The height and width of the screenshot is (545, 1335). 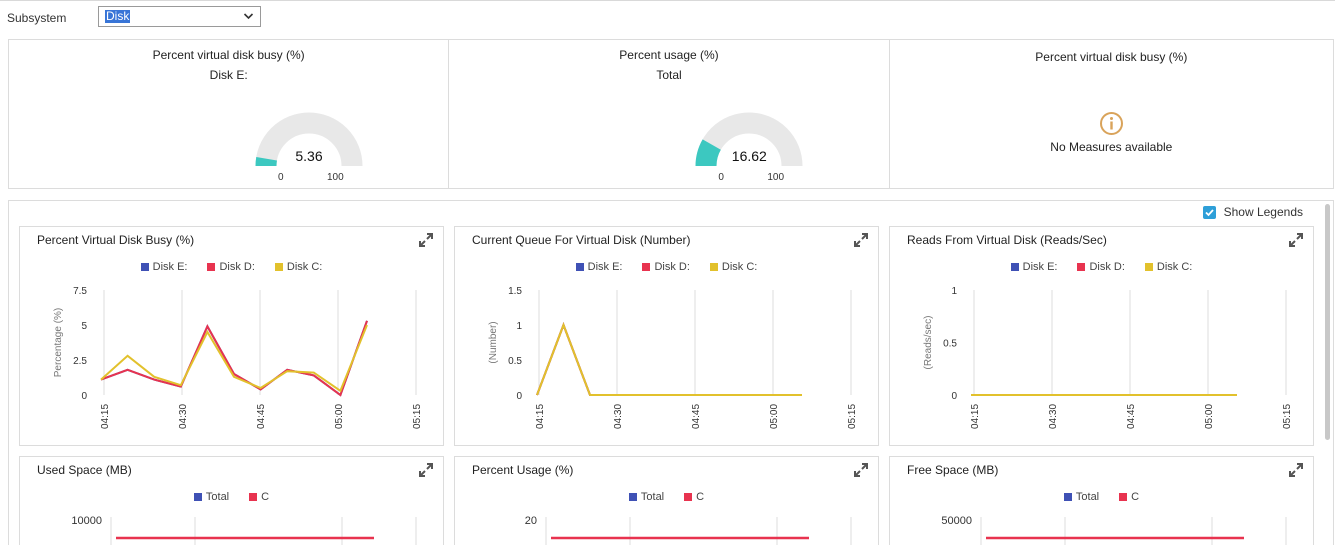 What do you see at coordinates (1111, 147) in the screenshot?
I see `no-measures-text: No Measures available` at bounding box center [1111, 147].